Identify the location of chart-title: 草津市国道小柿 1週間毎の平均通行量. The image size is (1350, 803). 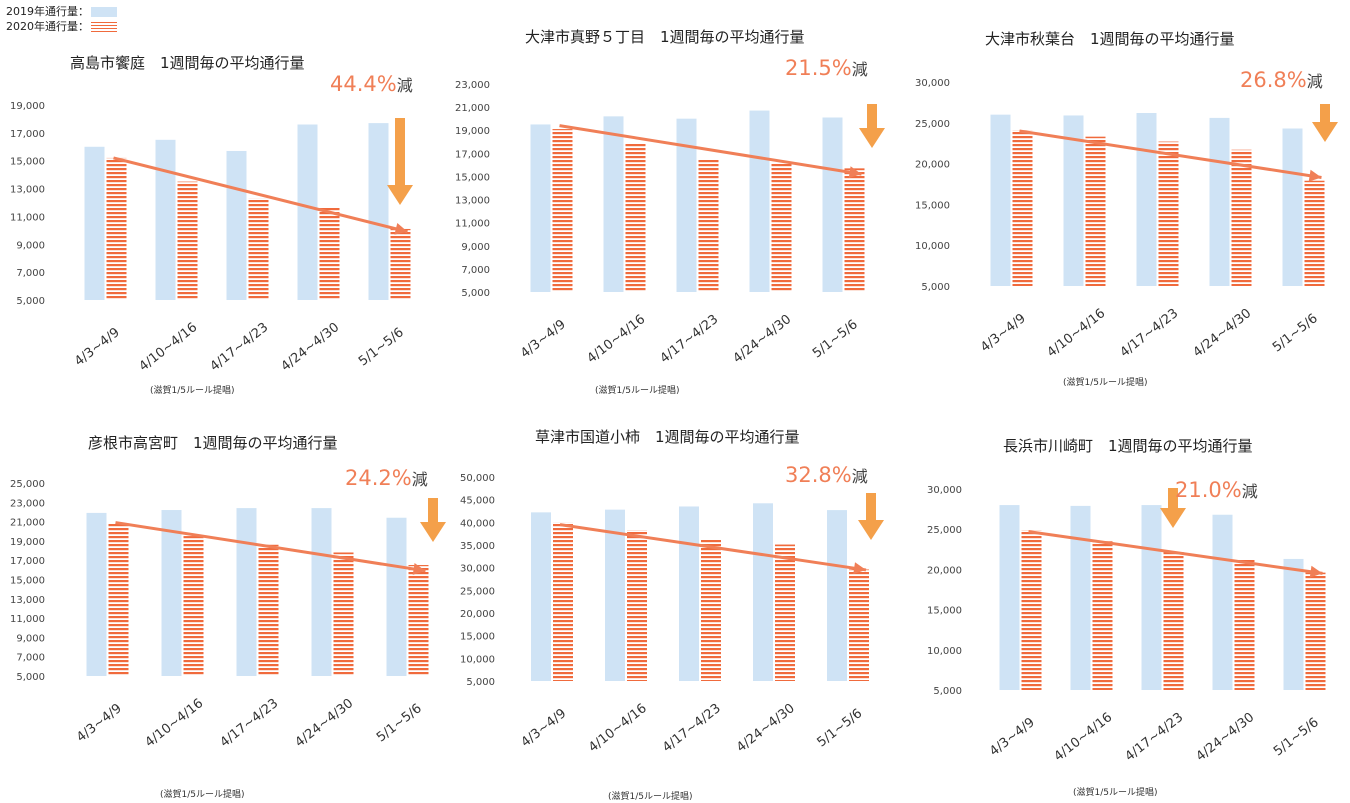
(667, 437).